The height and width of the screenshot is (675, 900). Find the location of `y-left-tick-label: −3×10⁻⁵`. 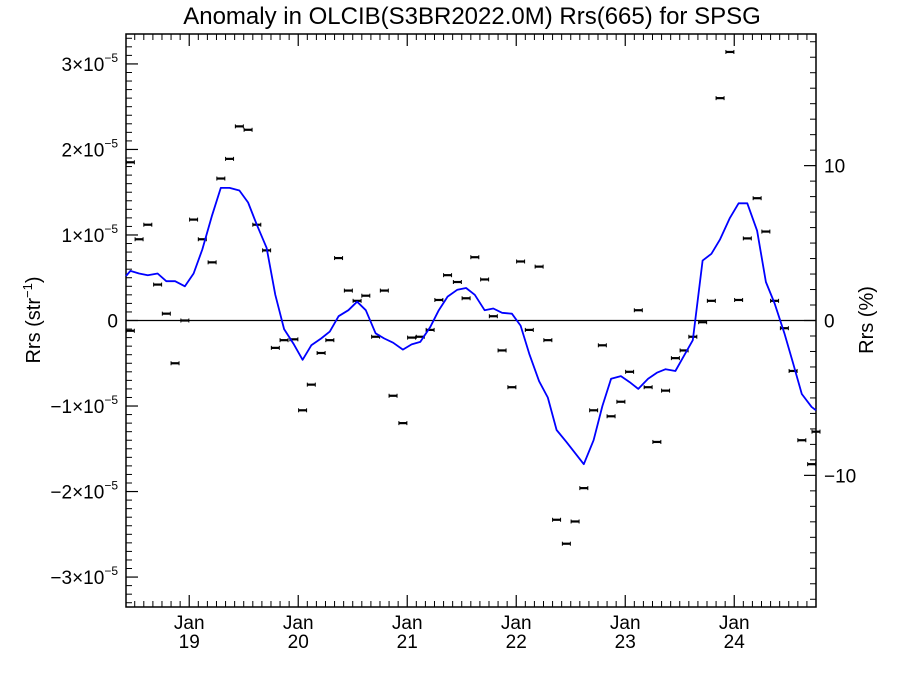

y-left-tick-label: −3×10⁻⁵ is located at coordinates (84, 576).